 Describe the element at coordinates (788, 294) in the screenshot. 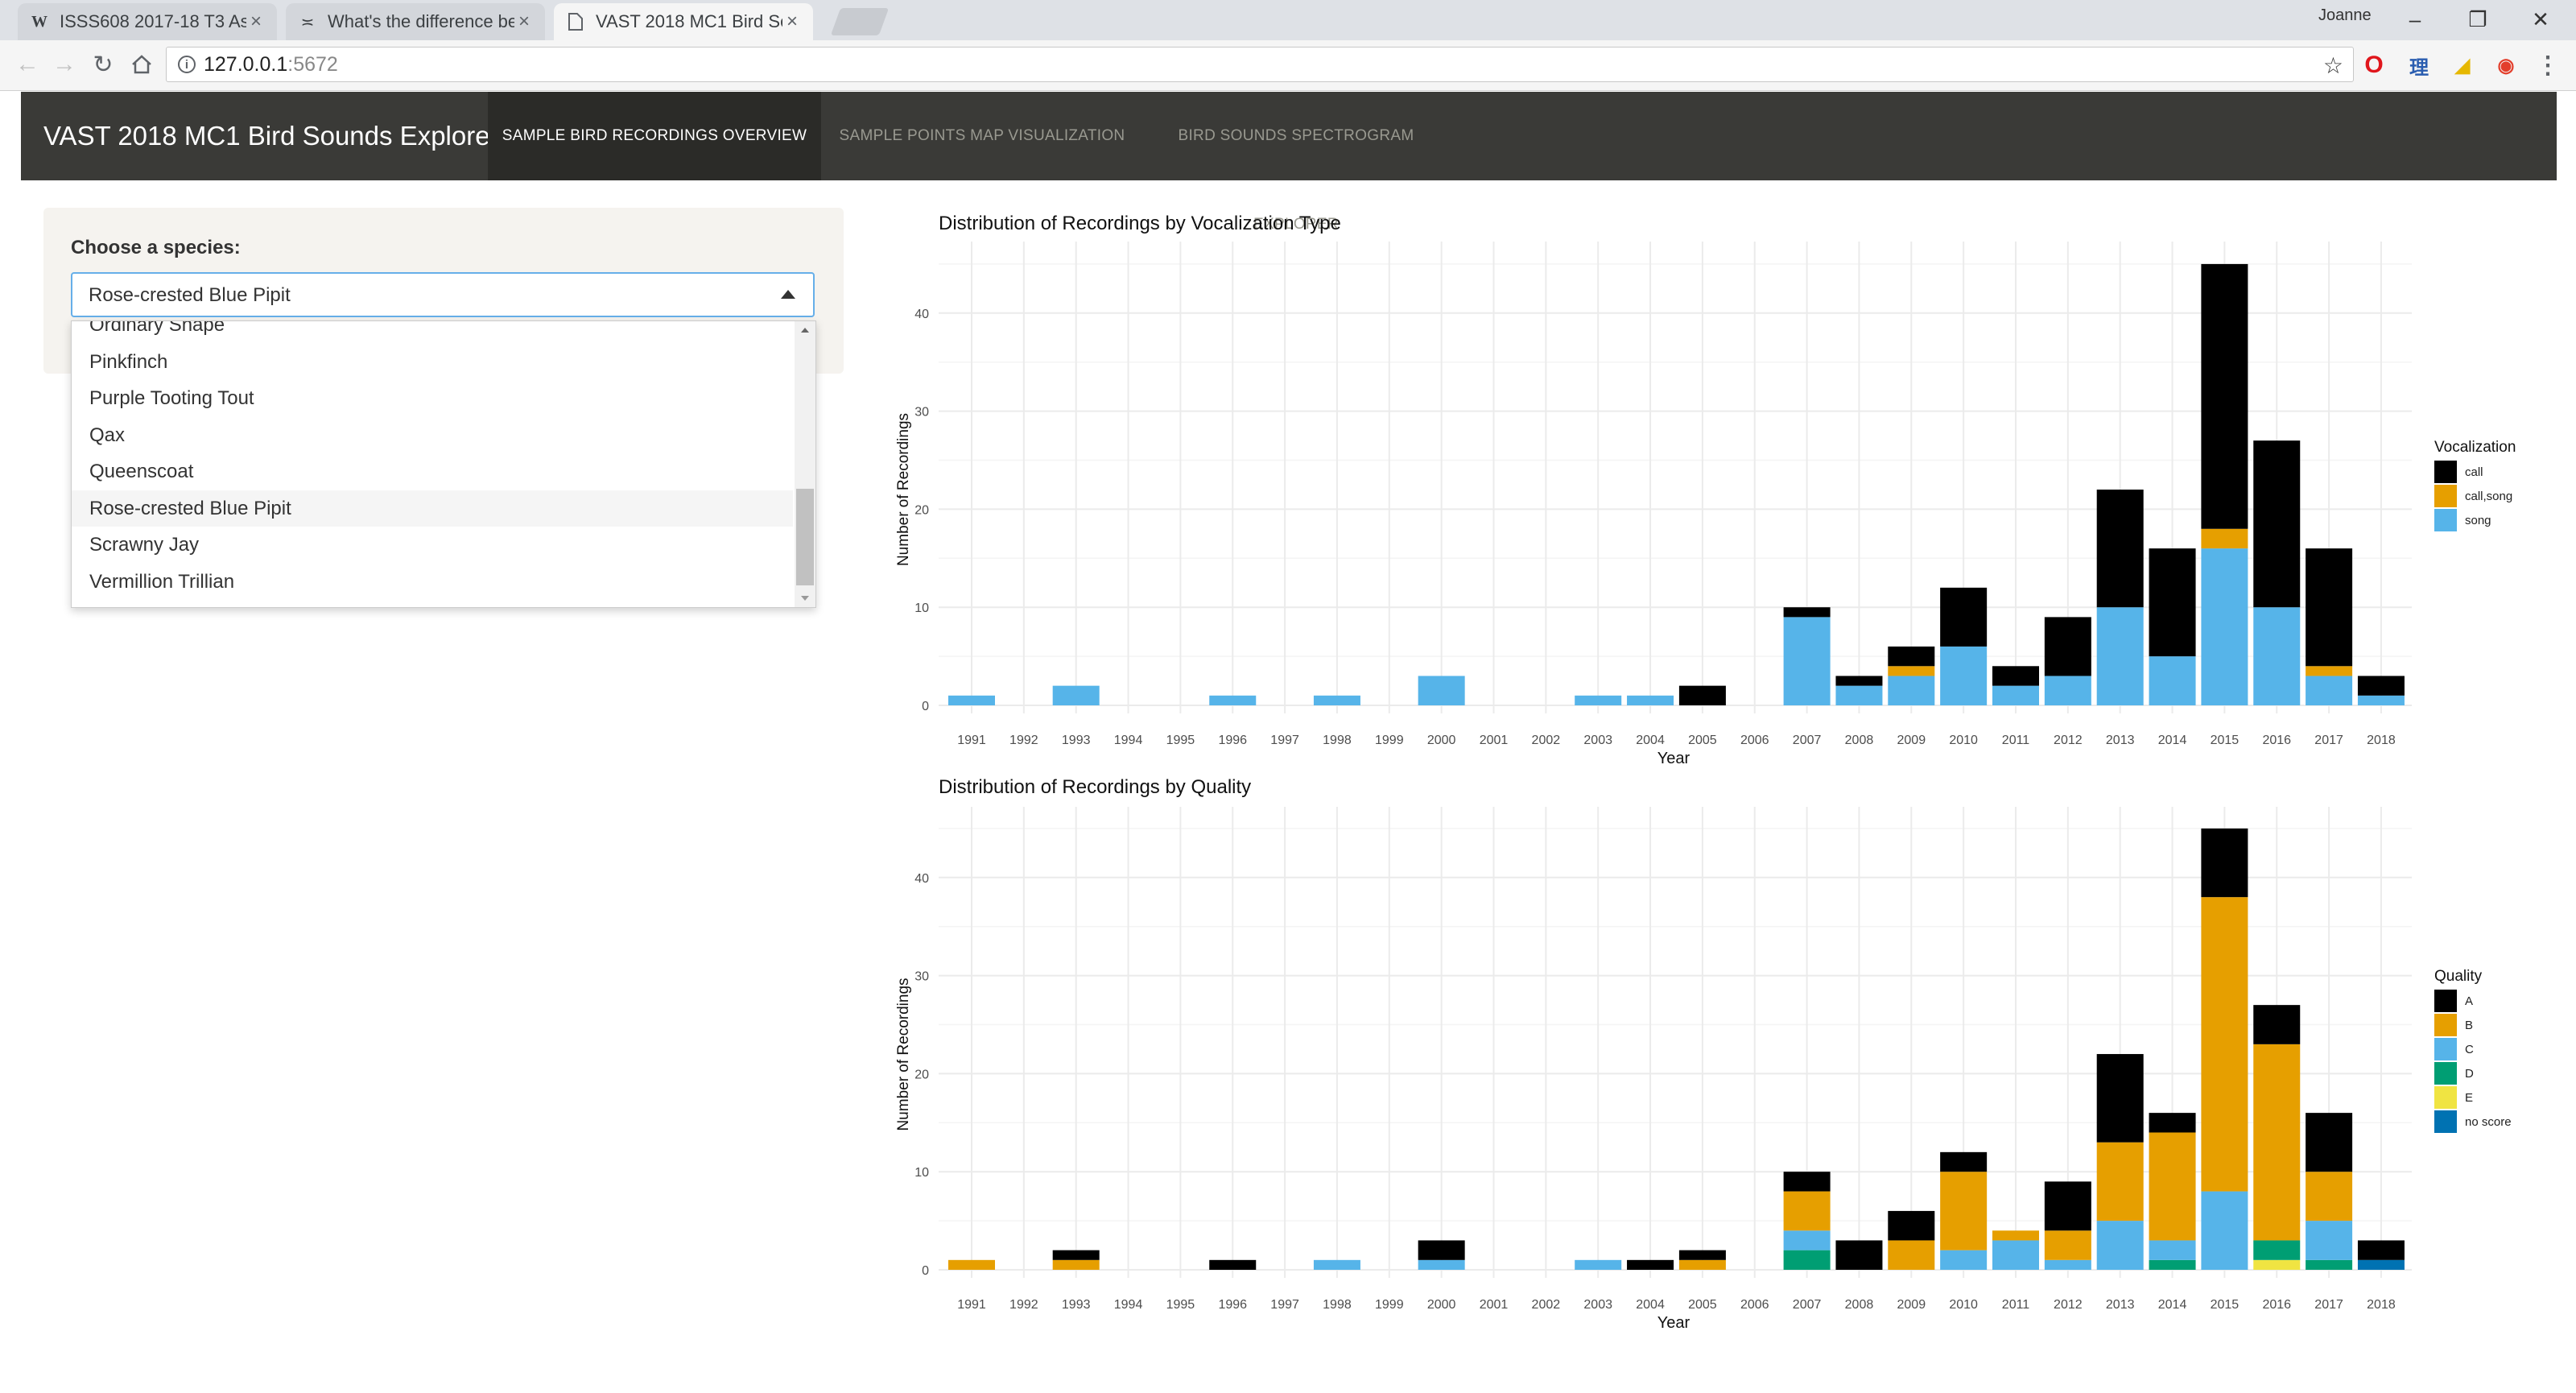

I see `caret-up-icon` at that location.